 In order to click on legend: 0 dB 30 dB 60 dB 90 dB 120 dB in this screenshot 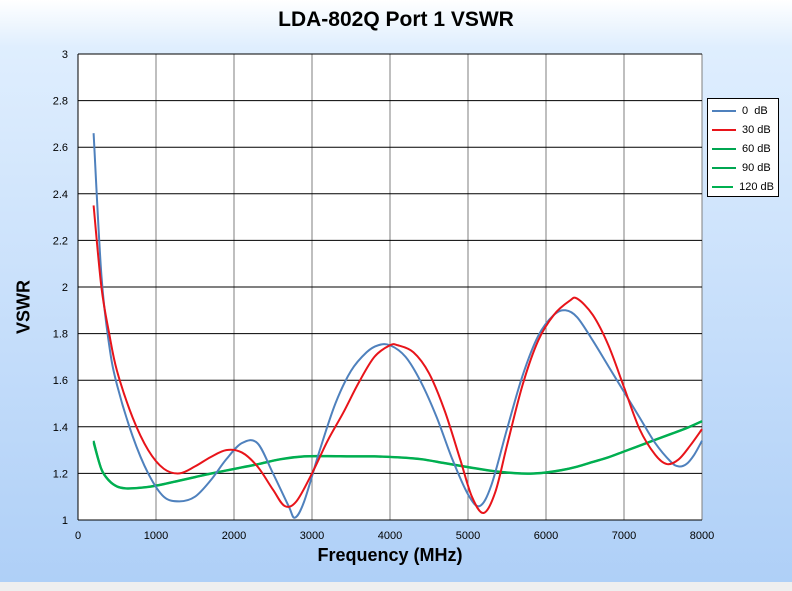, I will do `click(743, 147)`.